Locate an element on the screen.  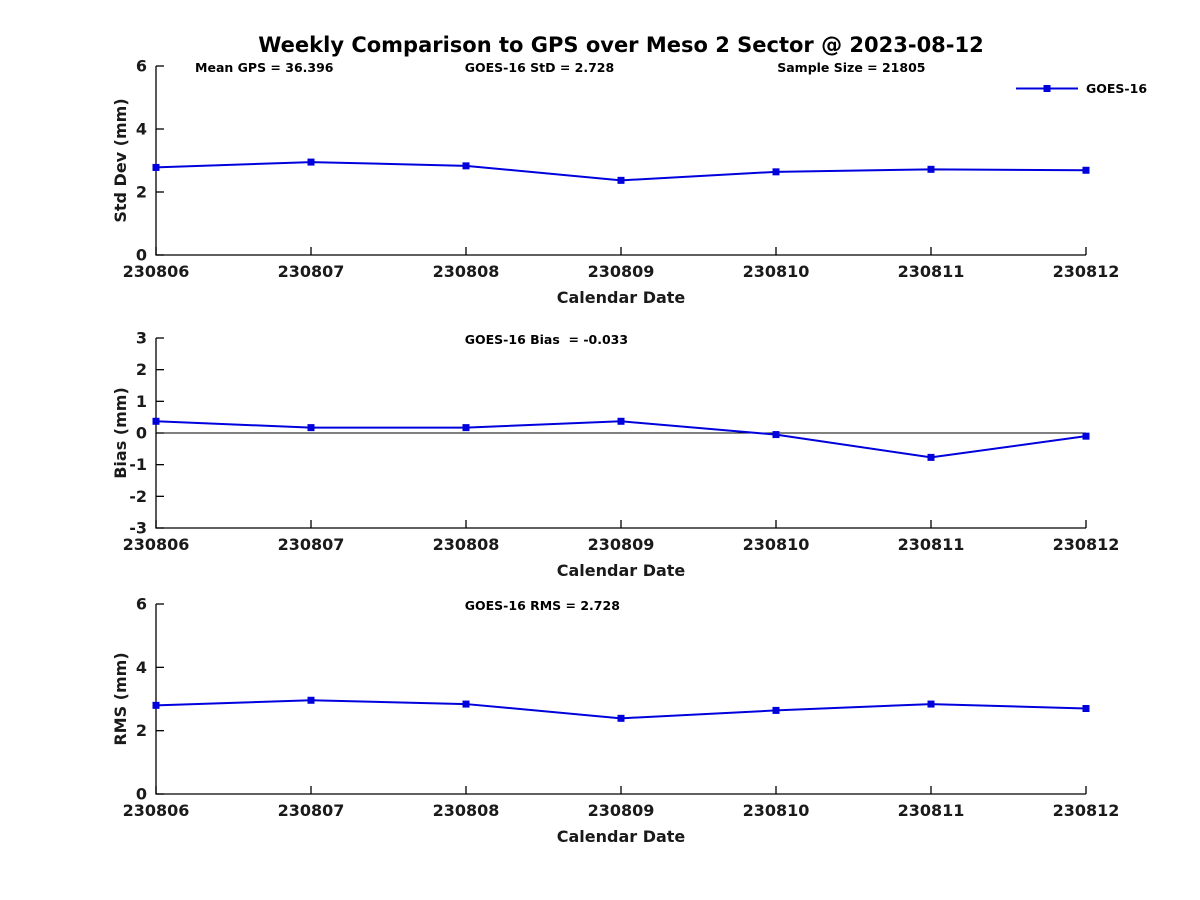
y-tick-label: 1 is located at coordinates (141, 401).